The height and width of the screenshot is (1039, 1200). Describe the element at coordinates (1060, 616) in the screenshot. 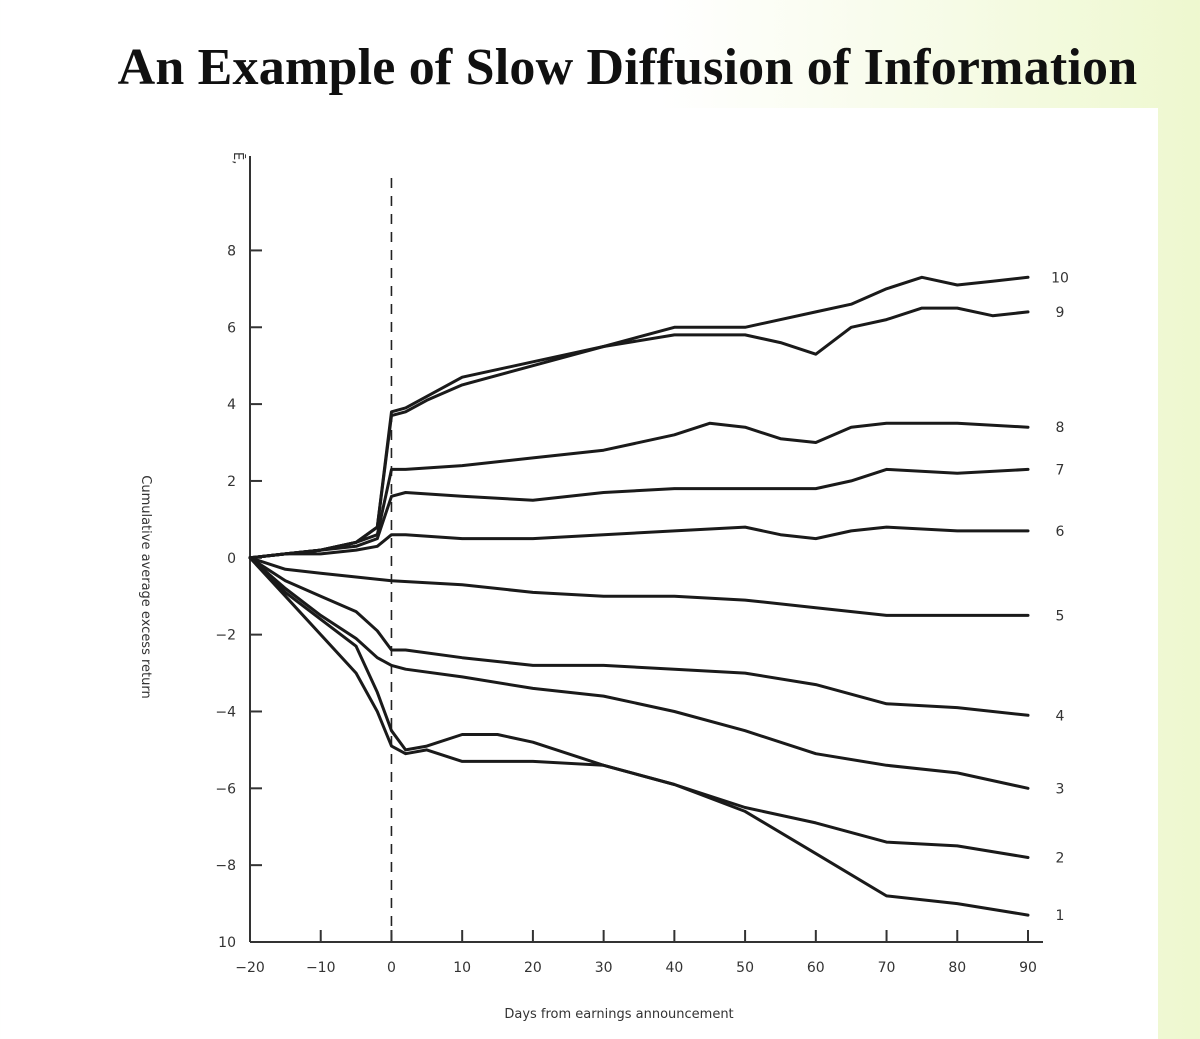

I see `series-label-5: 5` at that location.